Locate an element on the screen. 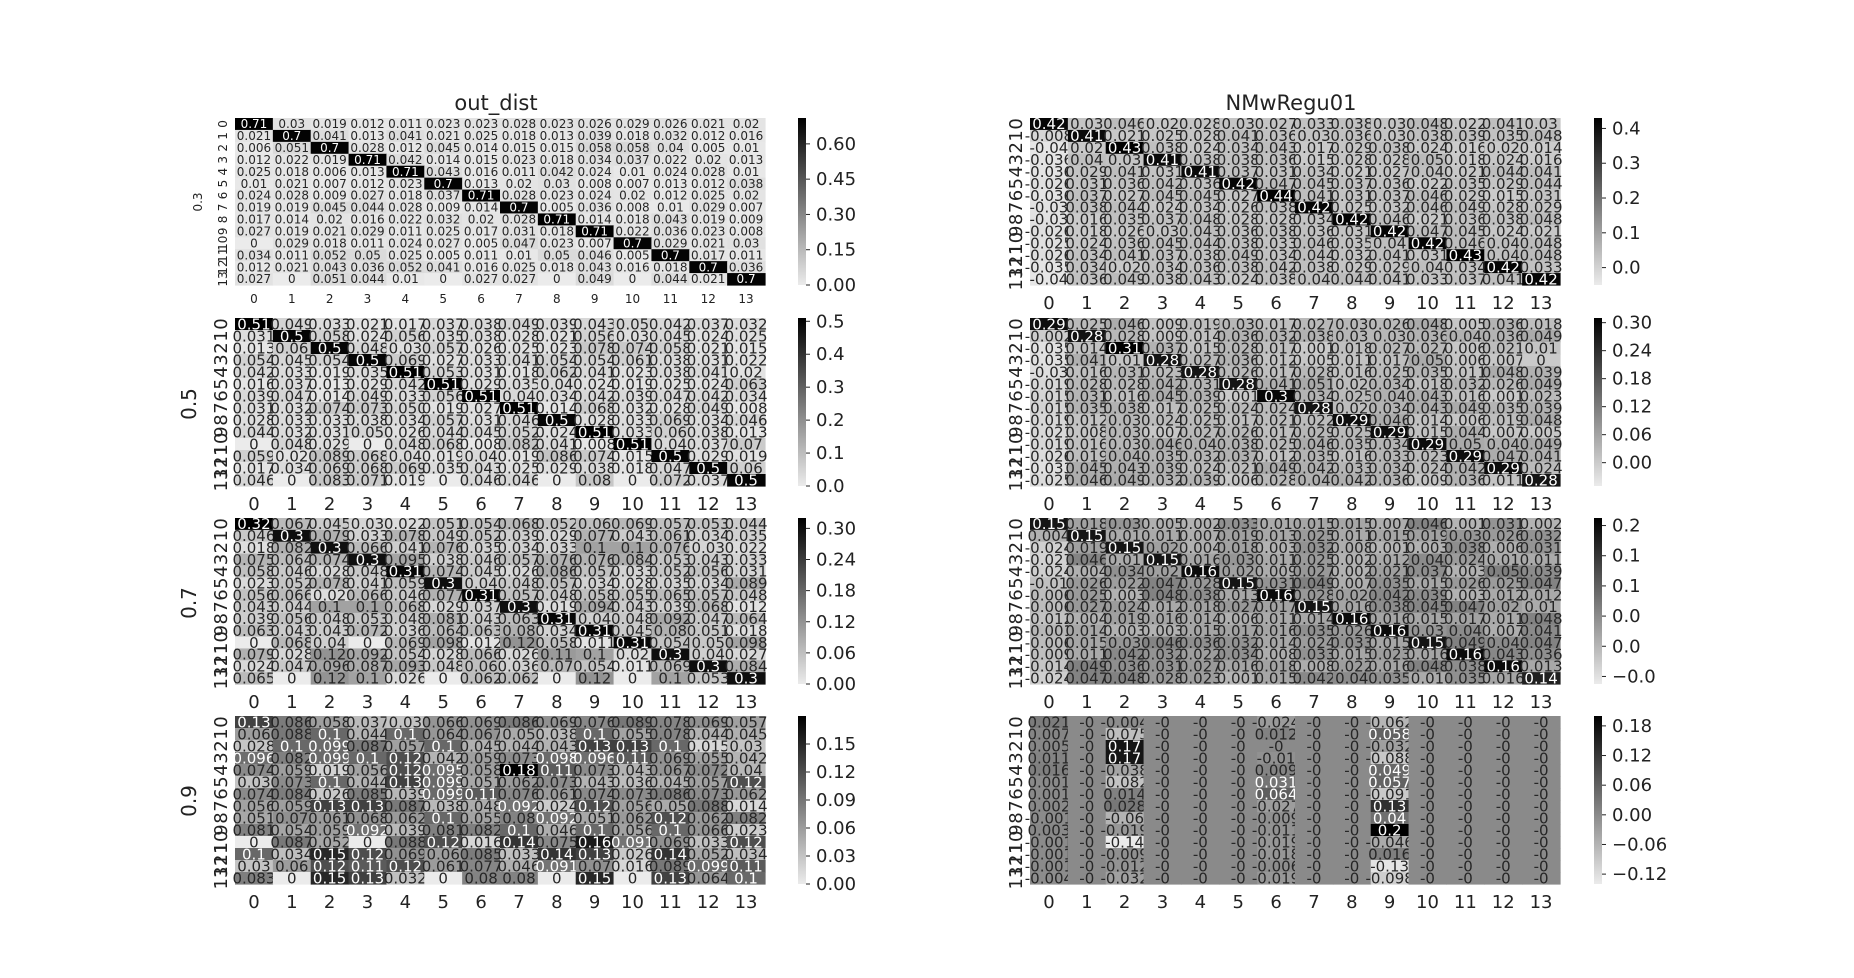 This screenshot has width=1854, height=978. x-tick-label: 4 is located at coordinates (1200, 702).